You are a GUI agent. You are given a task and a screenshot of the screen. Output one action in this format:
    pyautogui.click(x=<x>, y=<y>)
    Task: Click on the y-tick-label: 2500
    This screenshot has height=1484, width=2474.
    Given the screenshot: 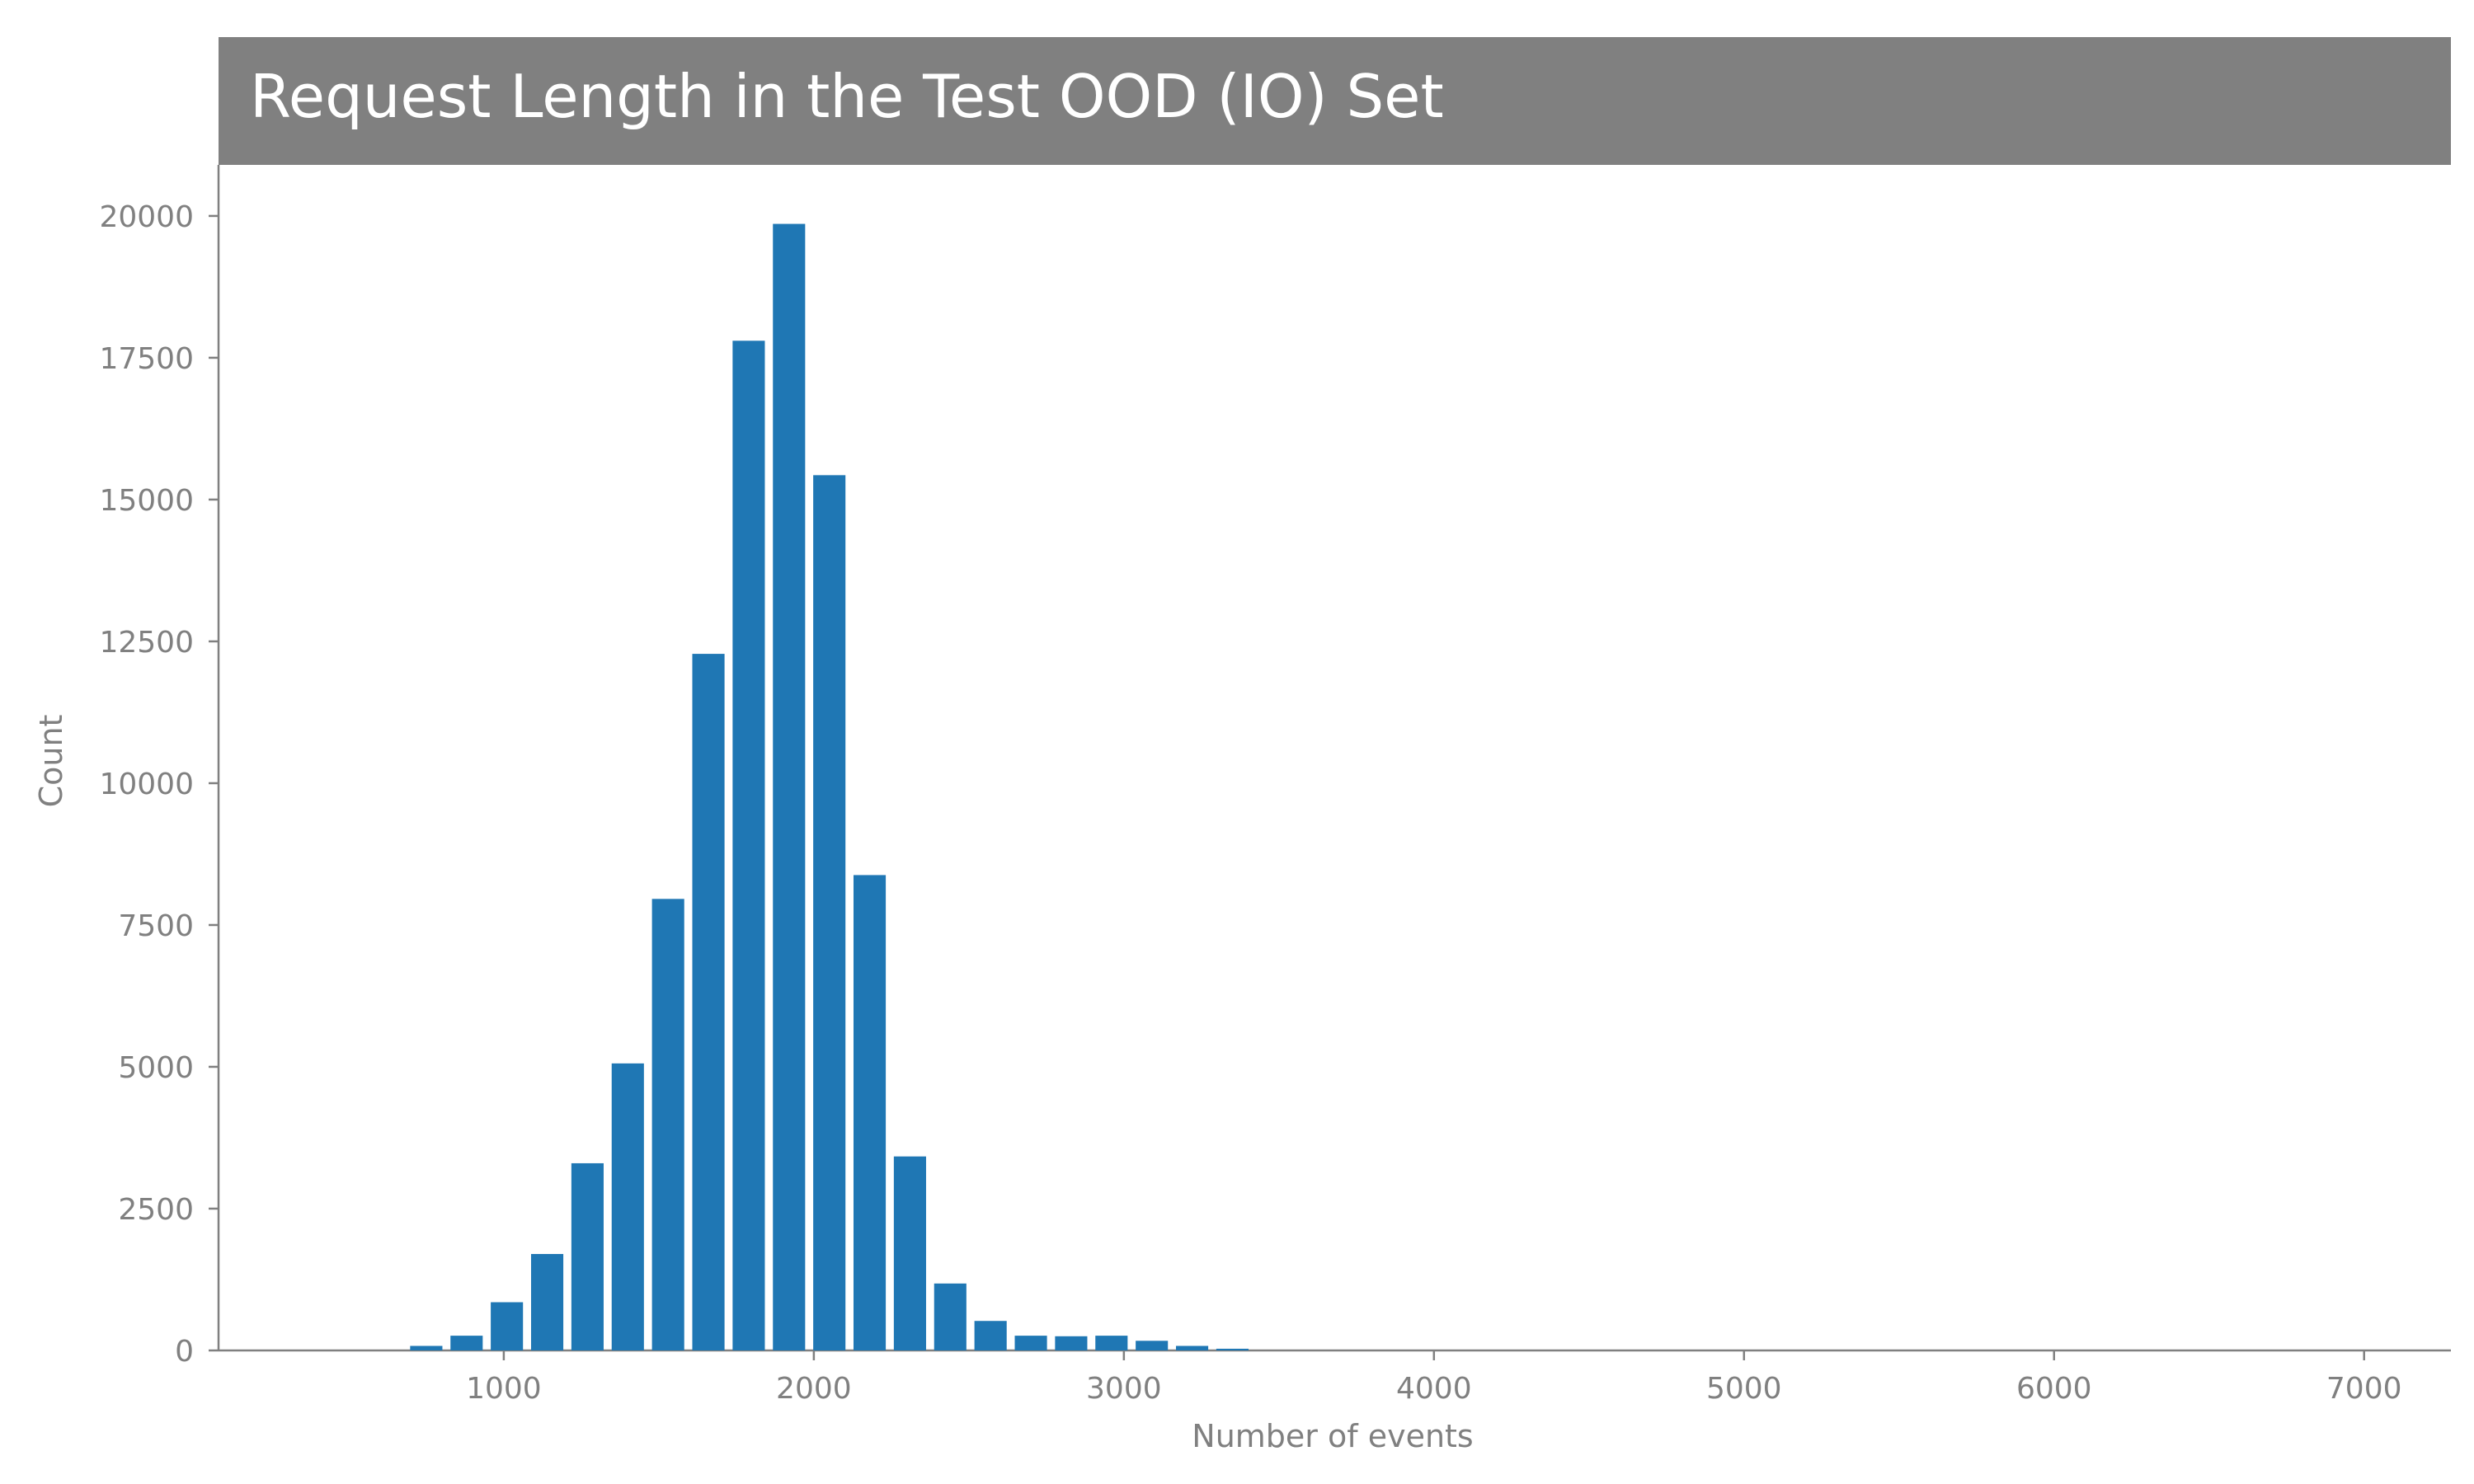 What is the action you would take?
    pyautogui.click(x=156, y=1210)
    